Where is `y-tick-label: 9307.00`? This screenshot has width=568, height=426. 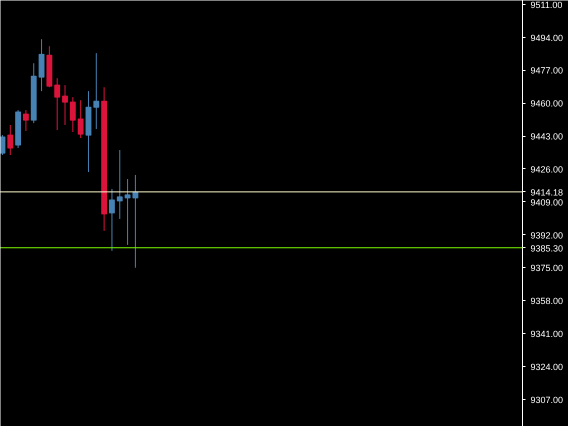 y-tick-label: 9307.00 is located at coordinates (547, 399).